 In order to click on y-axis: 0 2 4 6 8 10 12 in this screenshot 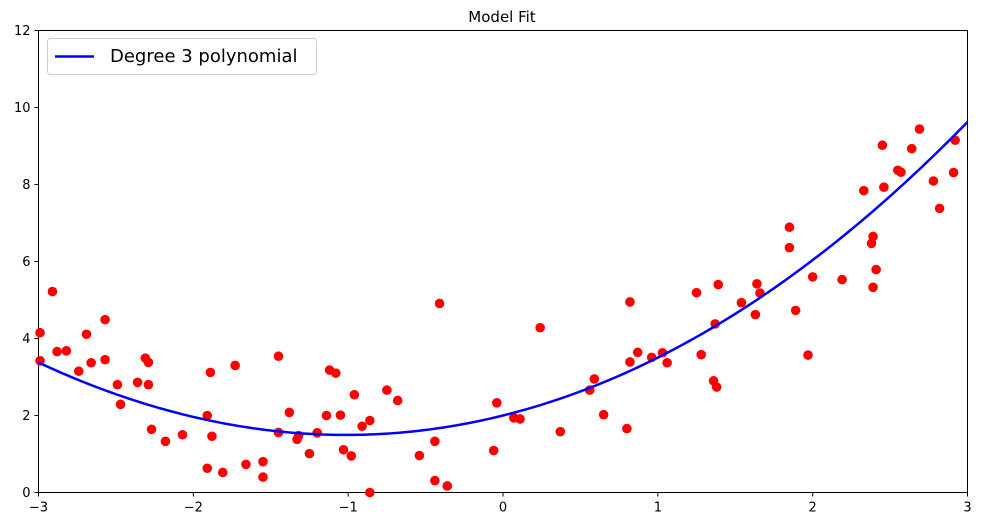, I will do `click(26, 262)`.